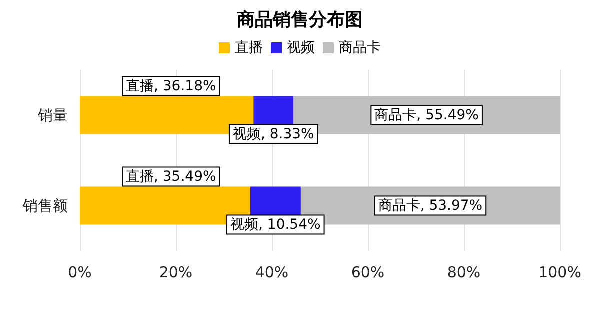  I want to click on x-tick-label: 40%, so click(272, 273).